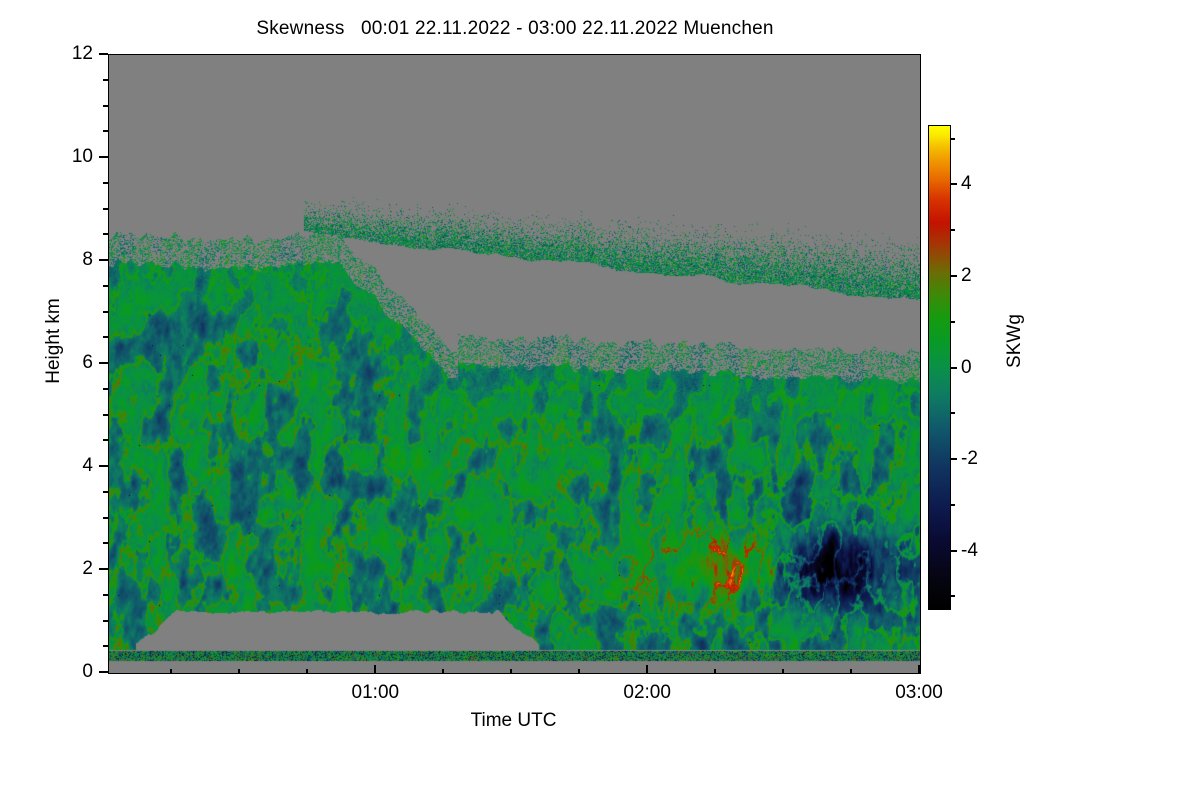 Image resolution: width=1200 pixels, height=800 pixels. What do you see at coordinates (375, 692) in the screenshot?
I see `x-tick-label: 01:00` at bounding box center [375, 692].